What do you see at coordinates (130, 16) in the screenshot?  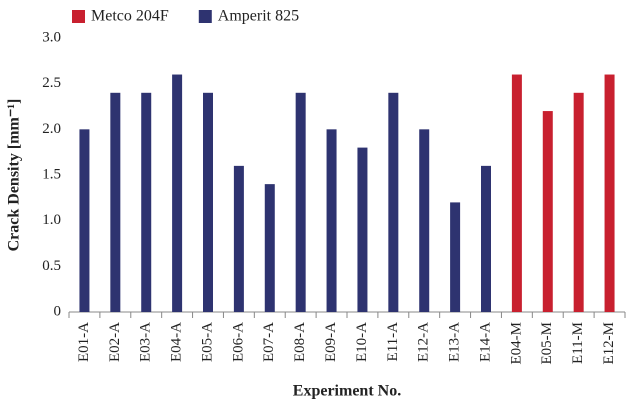 I see `legend-label: Metco 204F` at bounding box center [130, 16].